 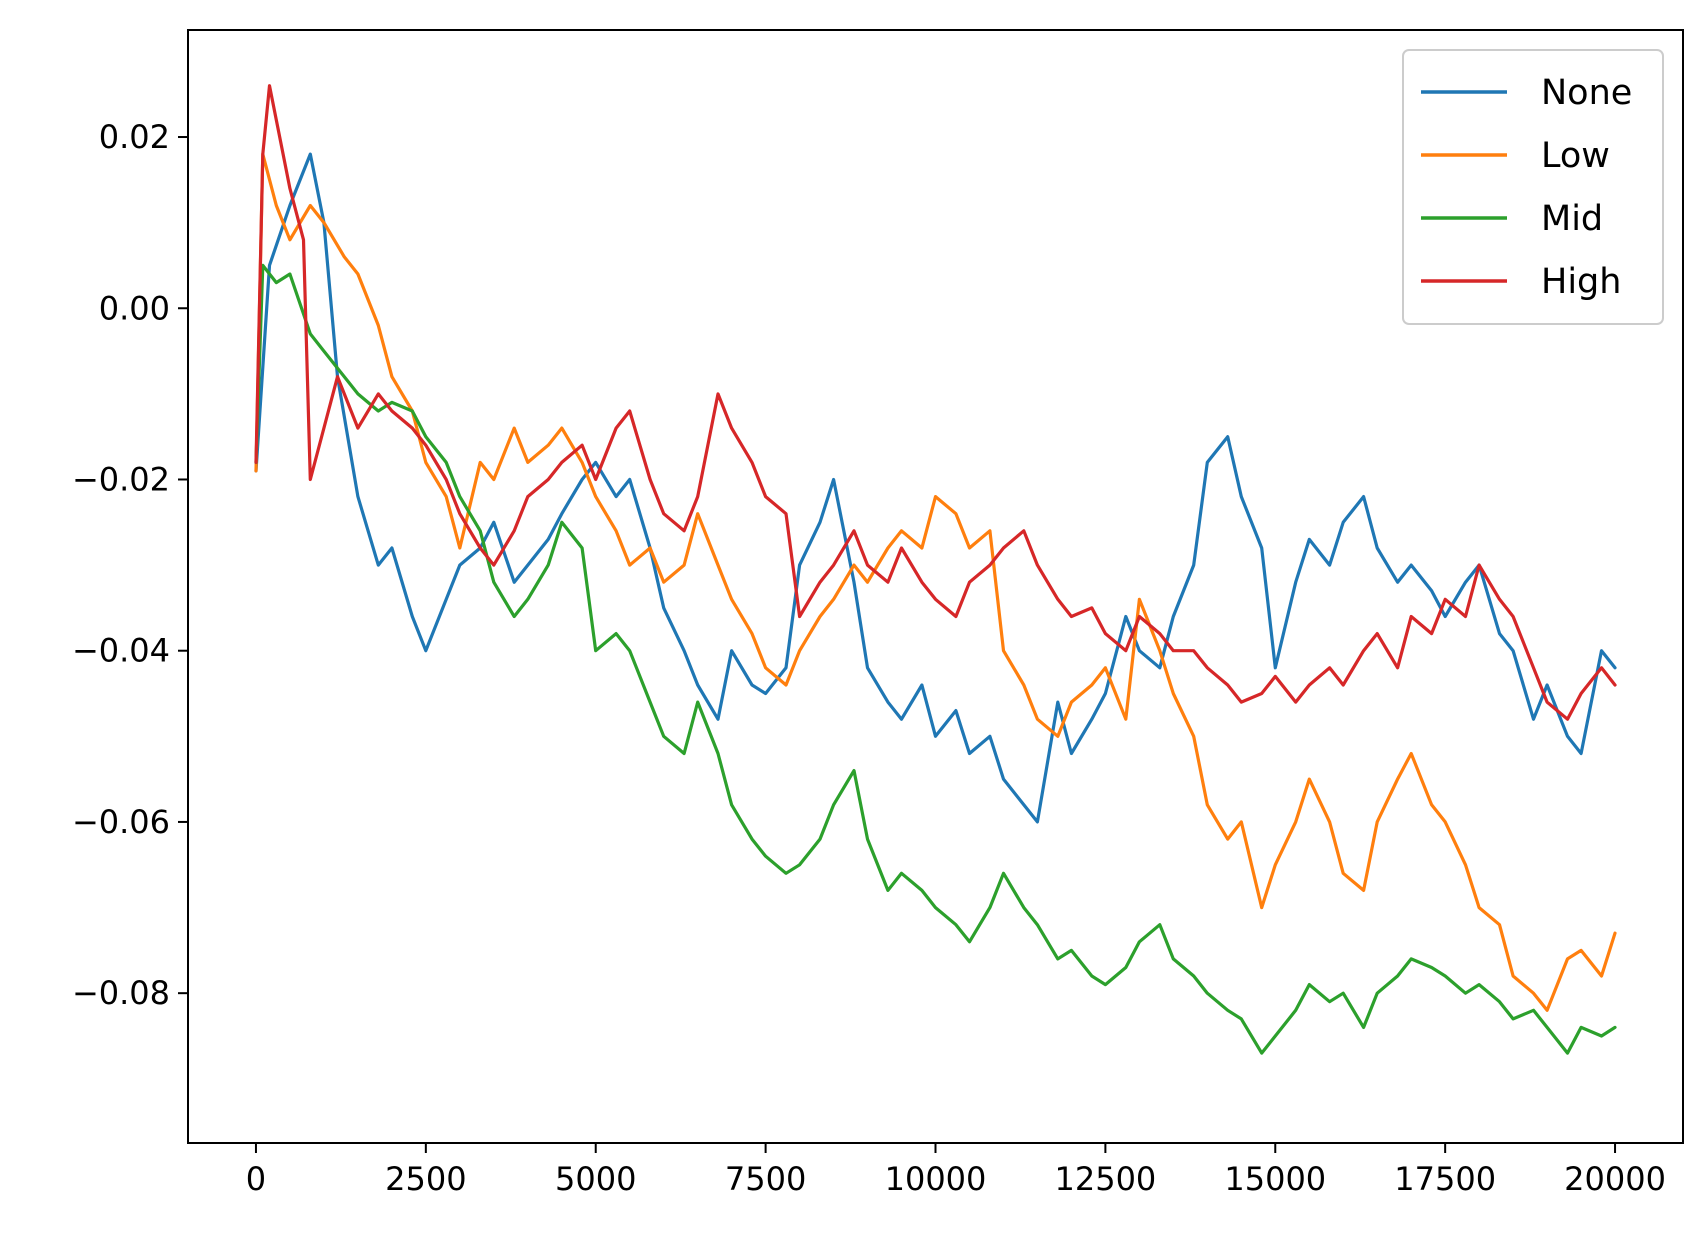 What do you see at coordinates (1572, 219) in the screenshot?
I see `legend-label-mid: Mid` at bounding box center [1572, 219].